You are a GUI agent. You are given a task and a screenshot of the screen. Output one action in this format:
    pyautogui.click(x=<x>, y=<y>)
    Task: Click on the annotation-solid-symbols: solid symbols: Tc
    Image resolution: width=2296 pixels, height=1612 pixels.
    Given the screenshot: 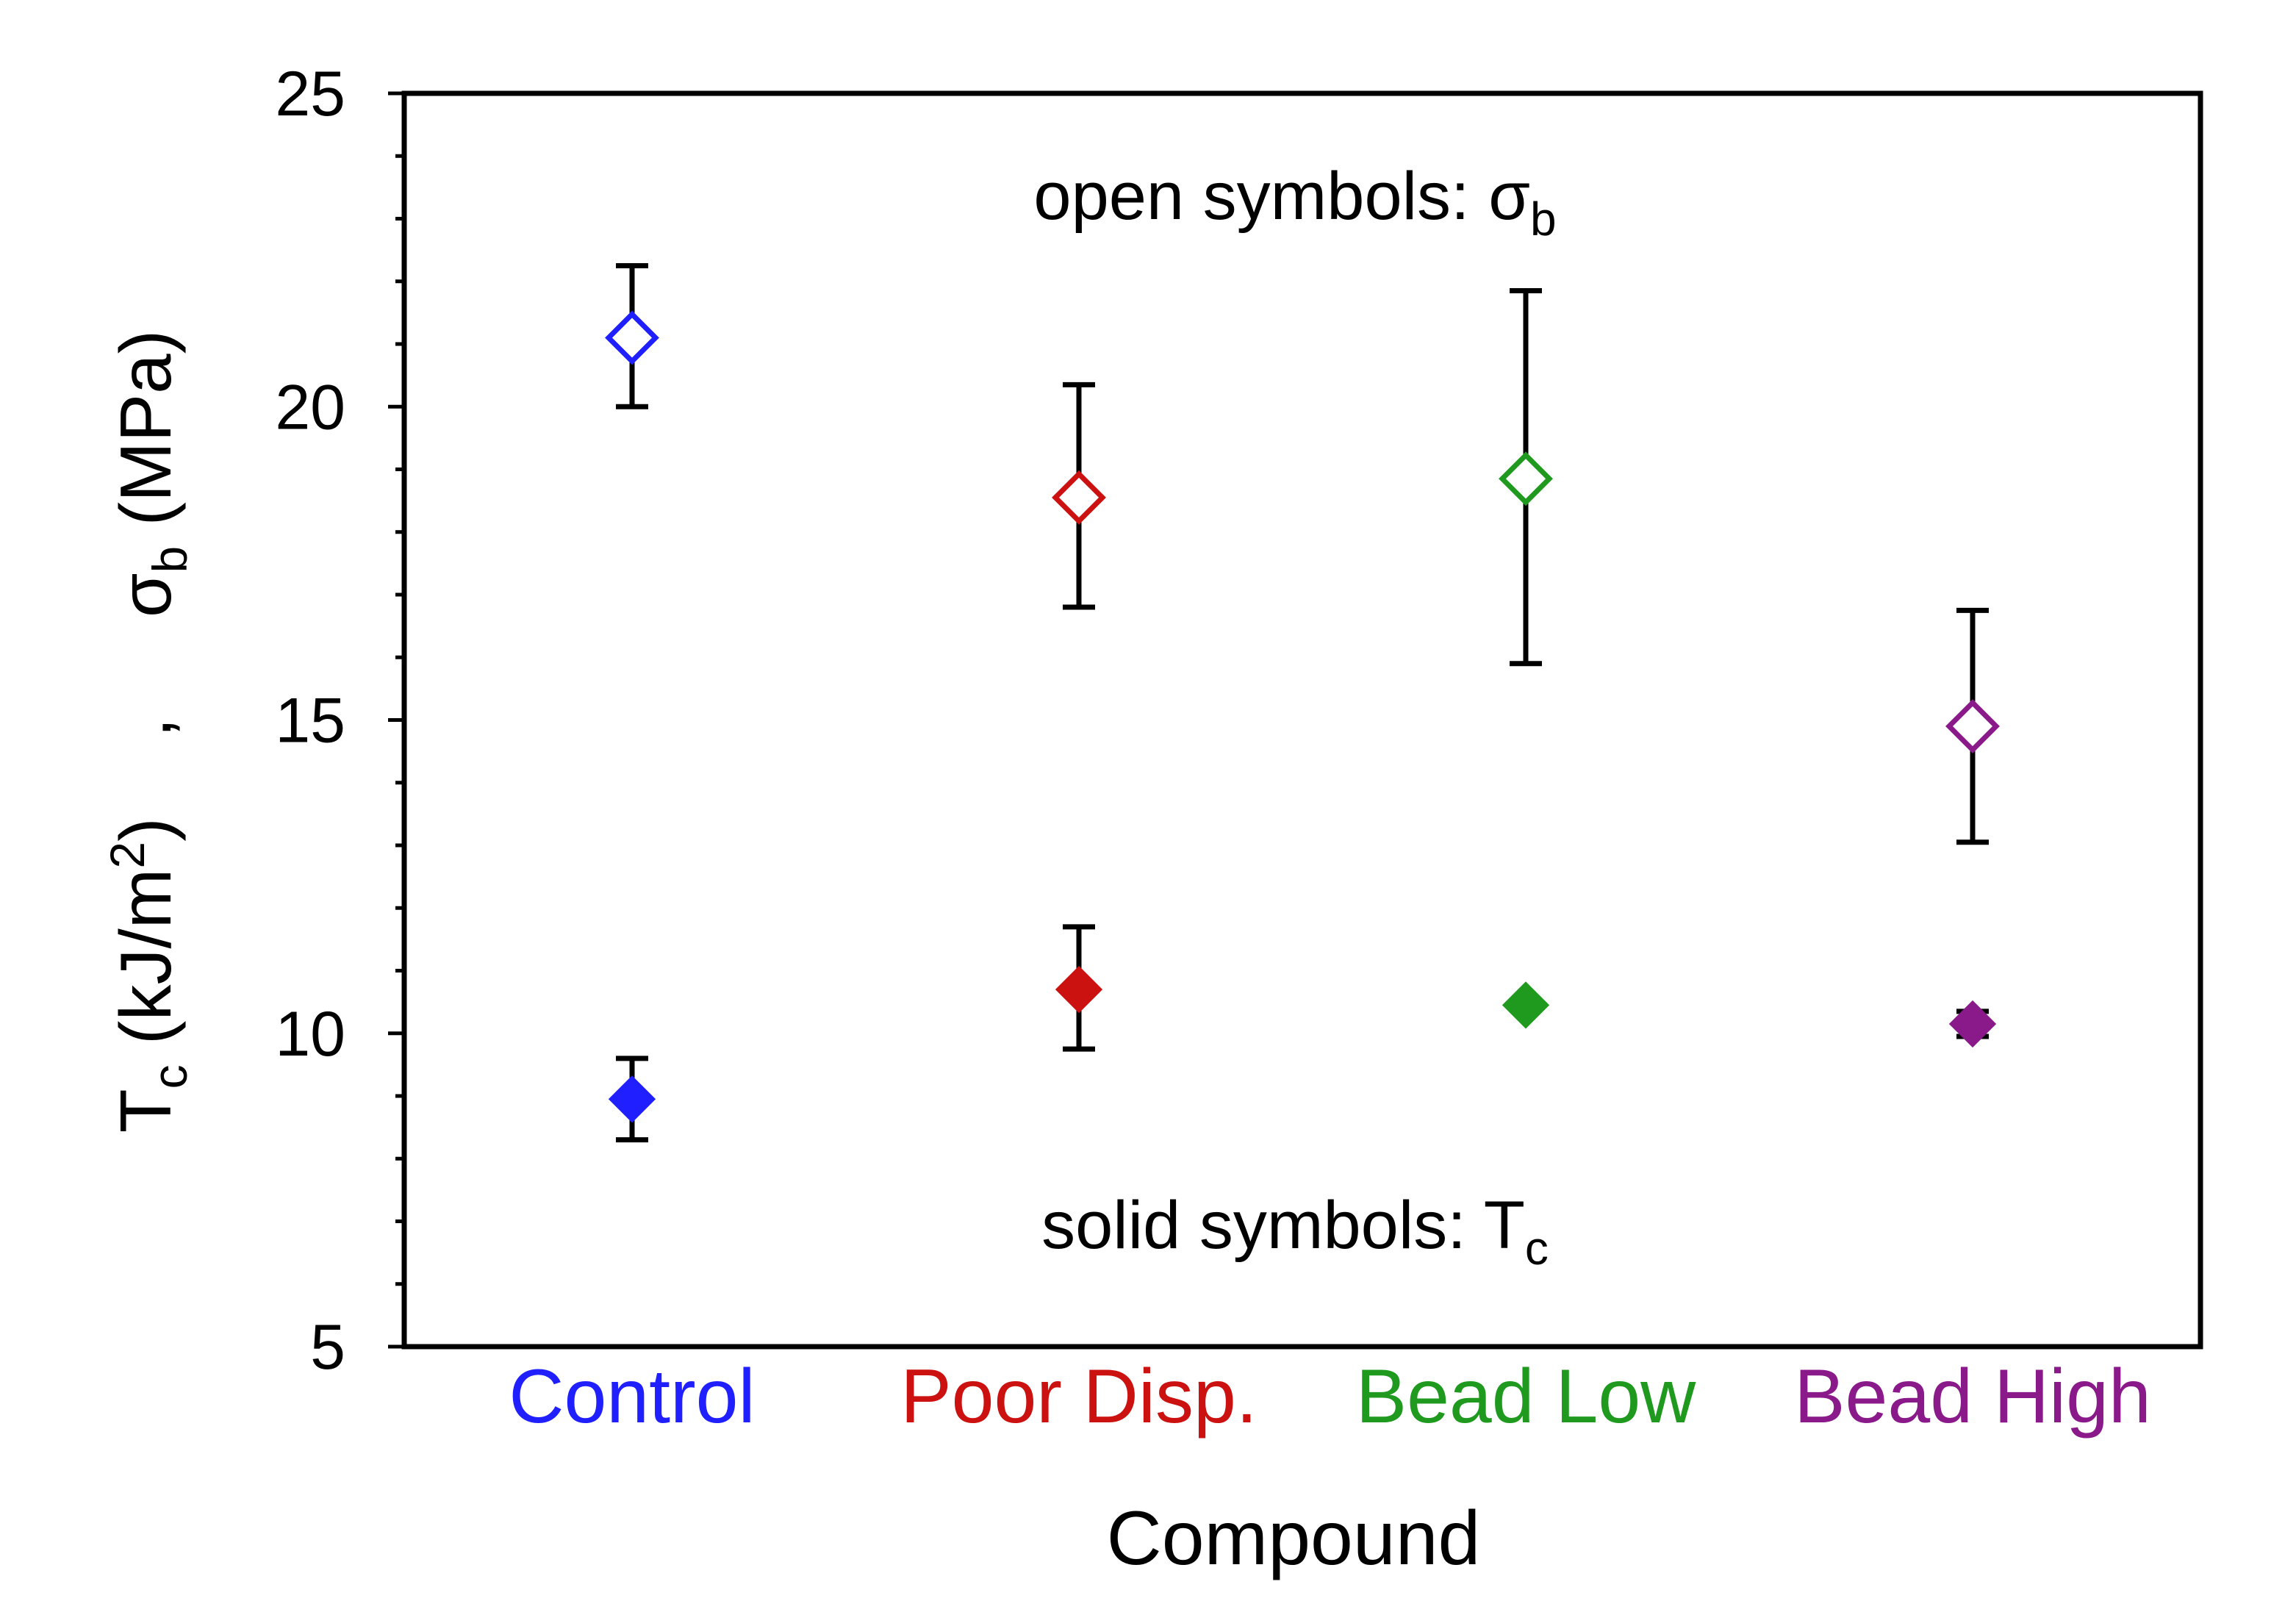 What is the action you would take?
    pyautogui.click(x=1295, y=1231)
    